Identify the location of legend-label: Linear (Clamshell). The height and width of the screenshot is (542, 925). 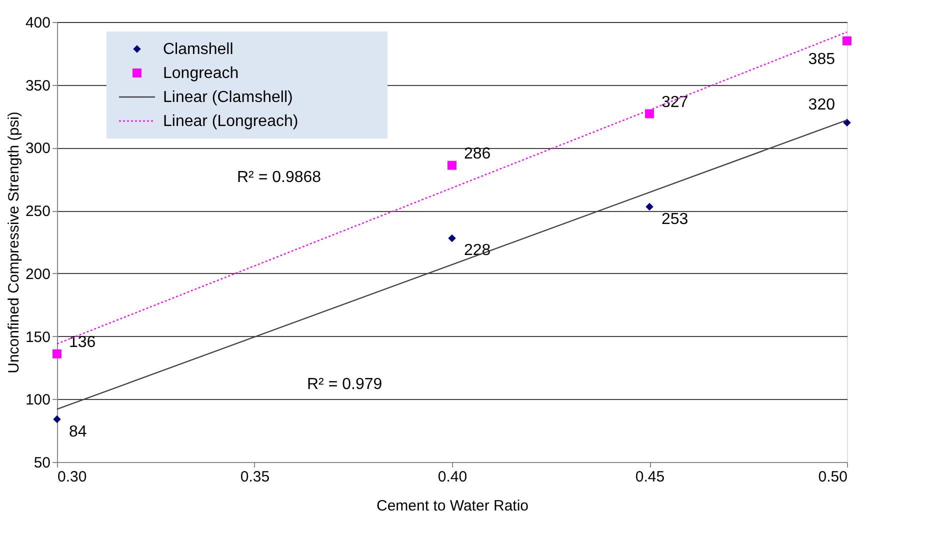
(228, 97).